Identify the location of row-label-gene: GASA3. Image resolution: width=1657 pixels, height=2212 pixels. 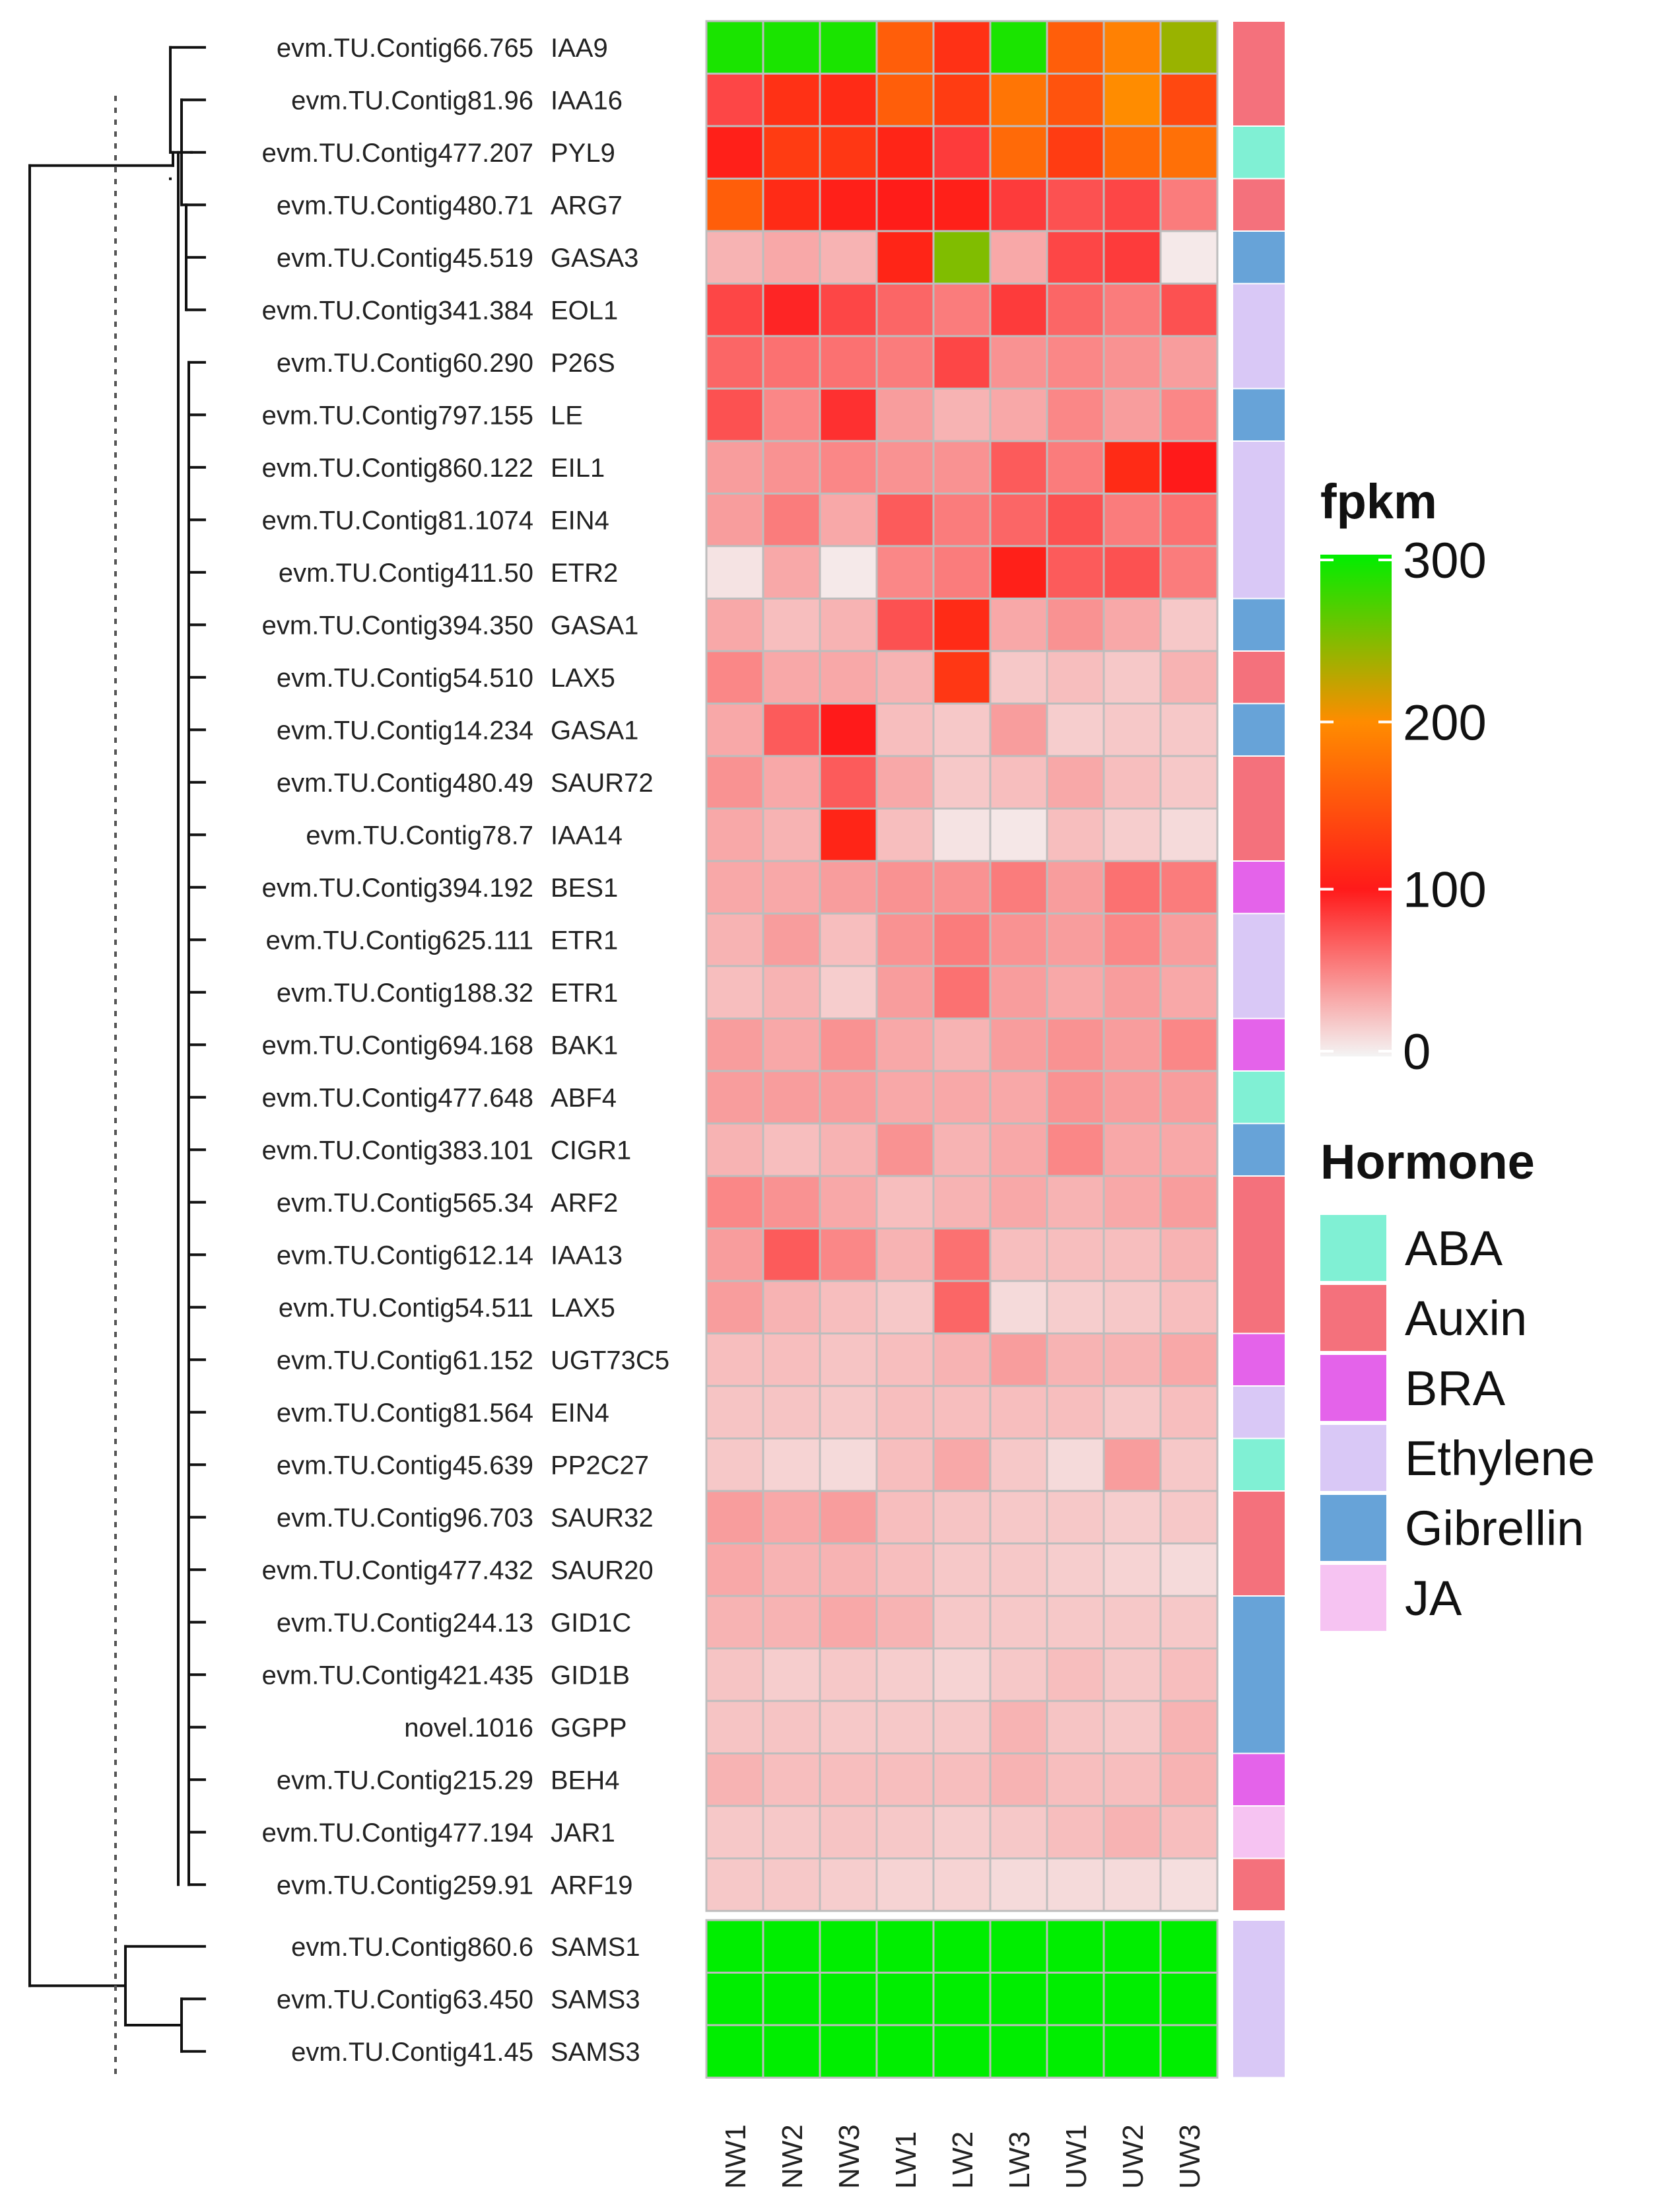
(594, 258).